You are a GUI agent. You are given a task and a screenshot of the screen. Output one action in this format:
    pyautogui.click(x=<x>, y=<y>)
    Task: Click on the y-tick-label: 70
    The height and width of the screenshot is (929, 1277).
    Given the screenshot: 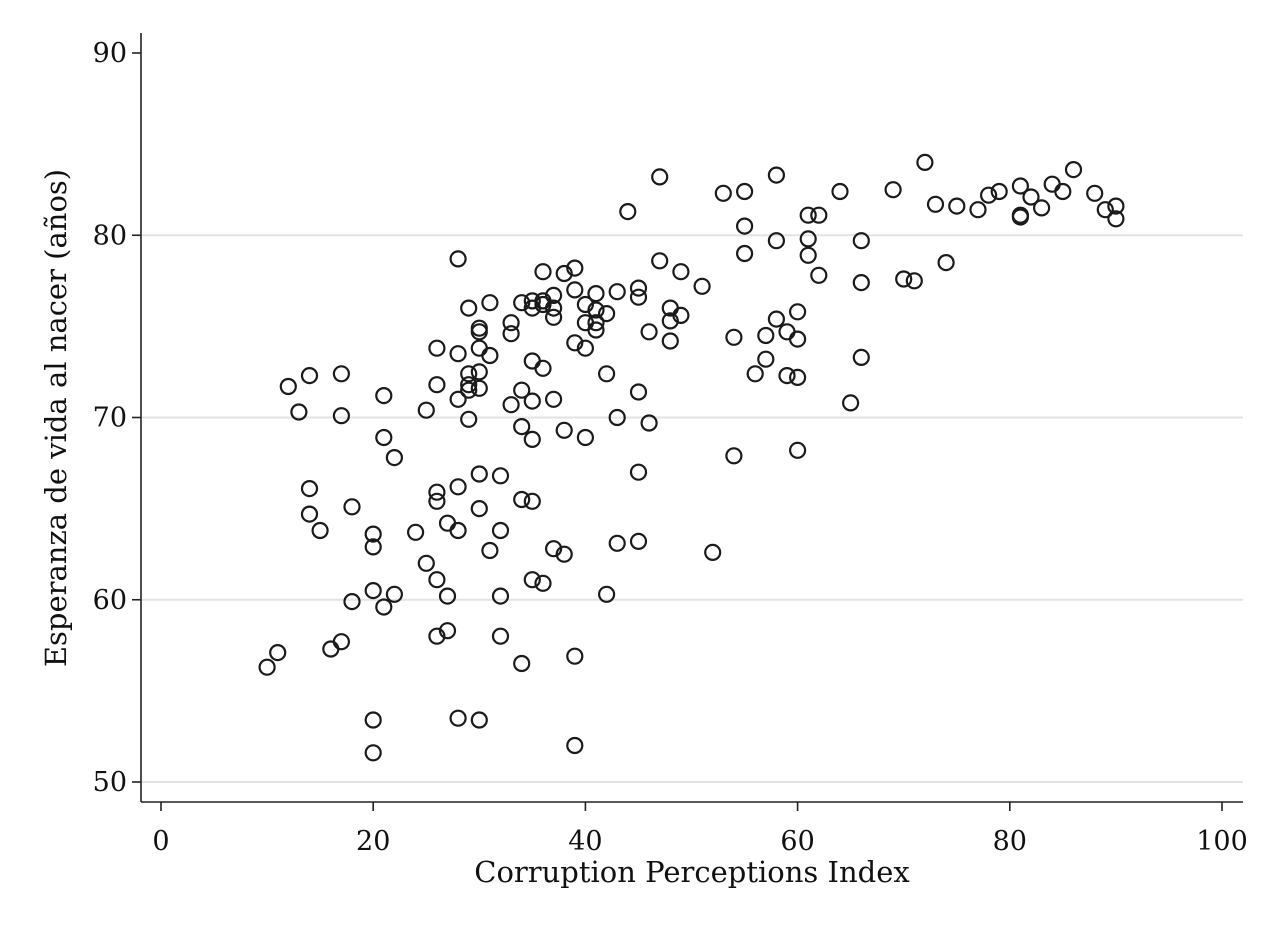 What is the action you would take?
    pyautogui.click(x=110, y=418)
    